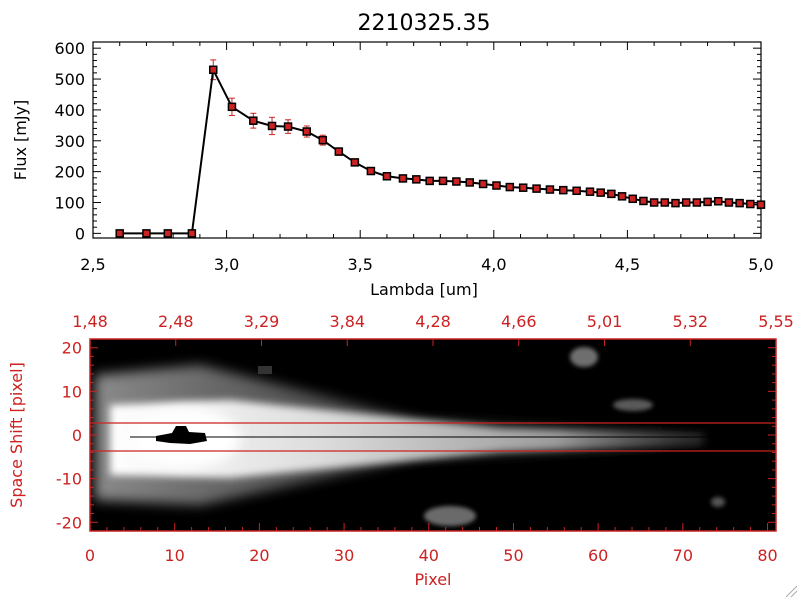 The image size is (800, 600). I want to click on spectrum-x-tick-label: 3,5, so click(359, 264).